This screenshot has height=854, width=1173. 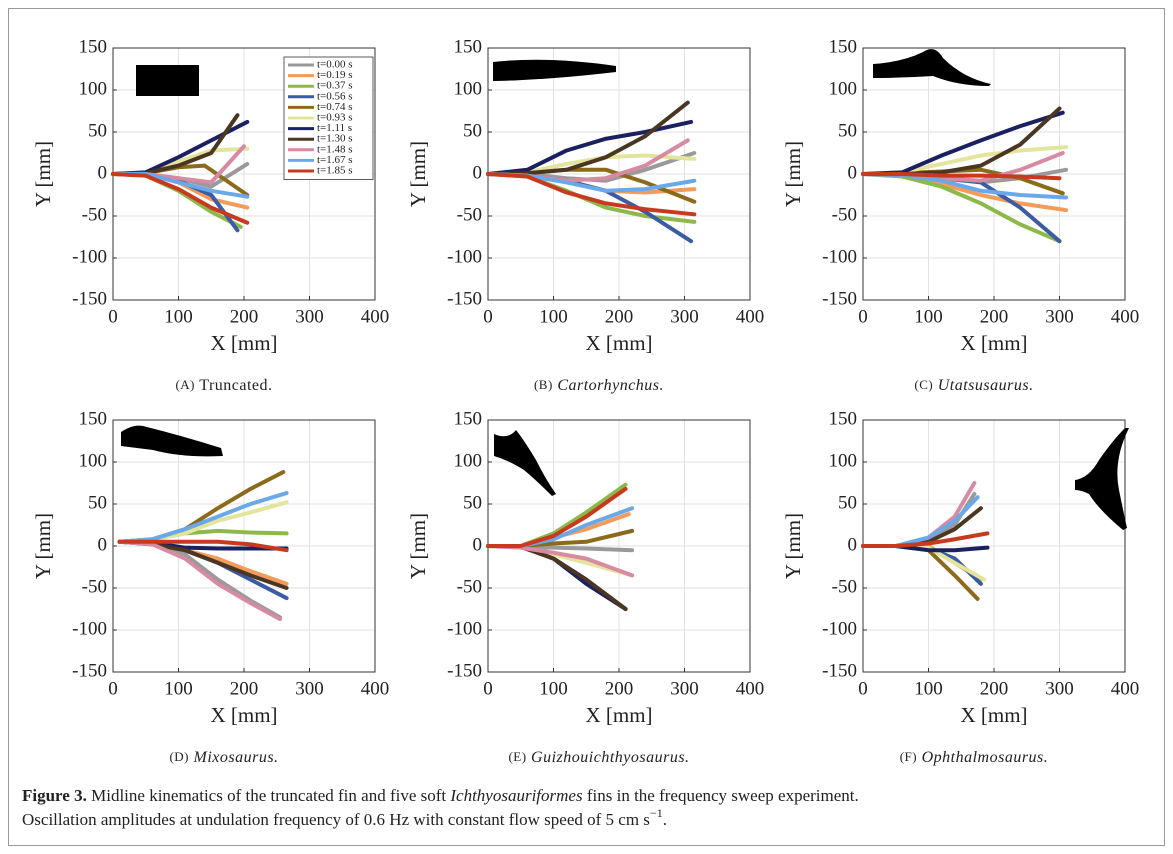 I want to click on panel-title: Cartorhynchus., so click(x=610, y=385).